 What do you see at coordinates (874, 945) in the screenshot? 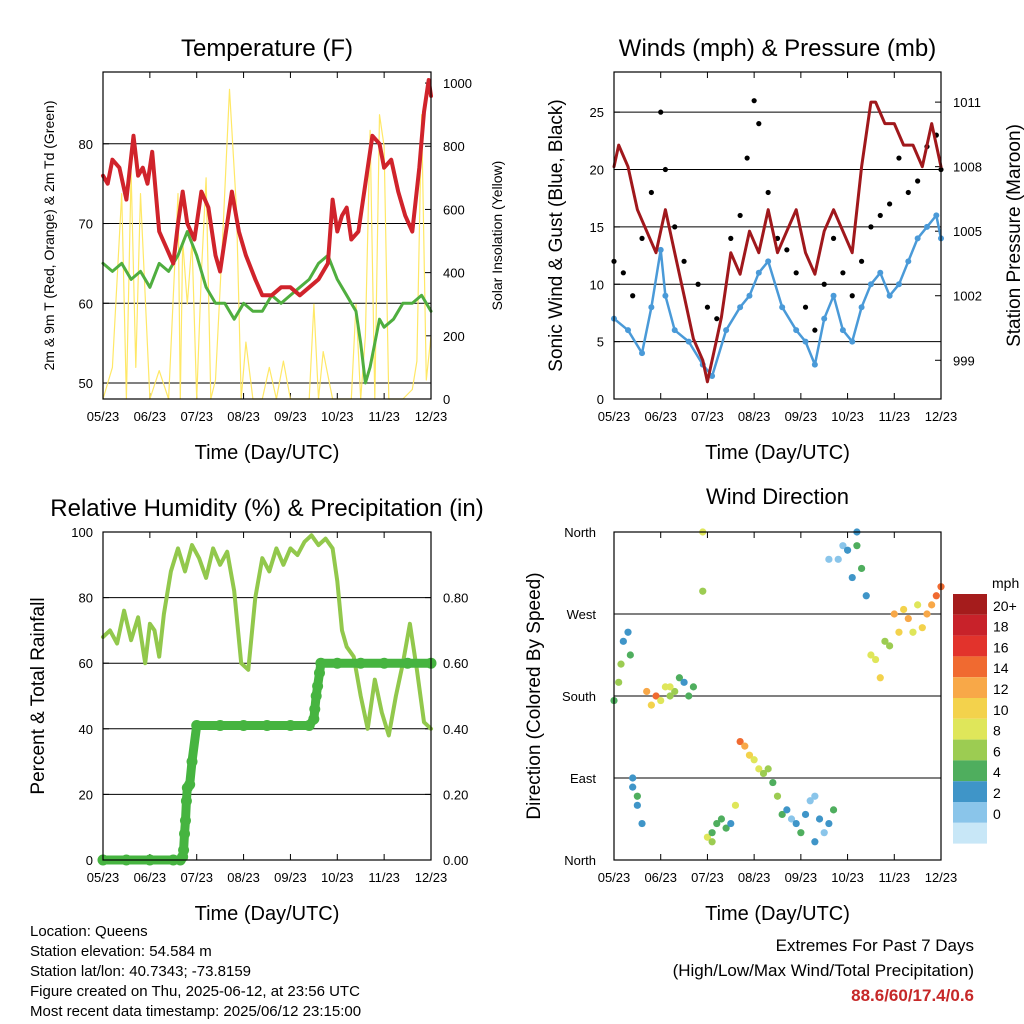
I see `extremes-title: Extremes For Past 7 Days` at bounding box center [874, 945].